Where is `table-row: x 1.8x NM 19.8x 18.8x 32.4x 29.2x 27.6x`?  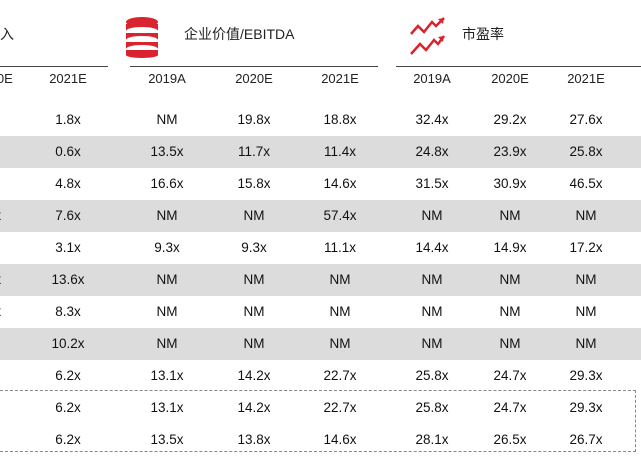 table-row: x 1.8x NM 19.8x 18.8x 32.4x 29.2x 27.6x is located at coordinates (320, 120).